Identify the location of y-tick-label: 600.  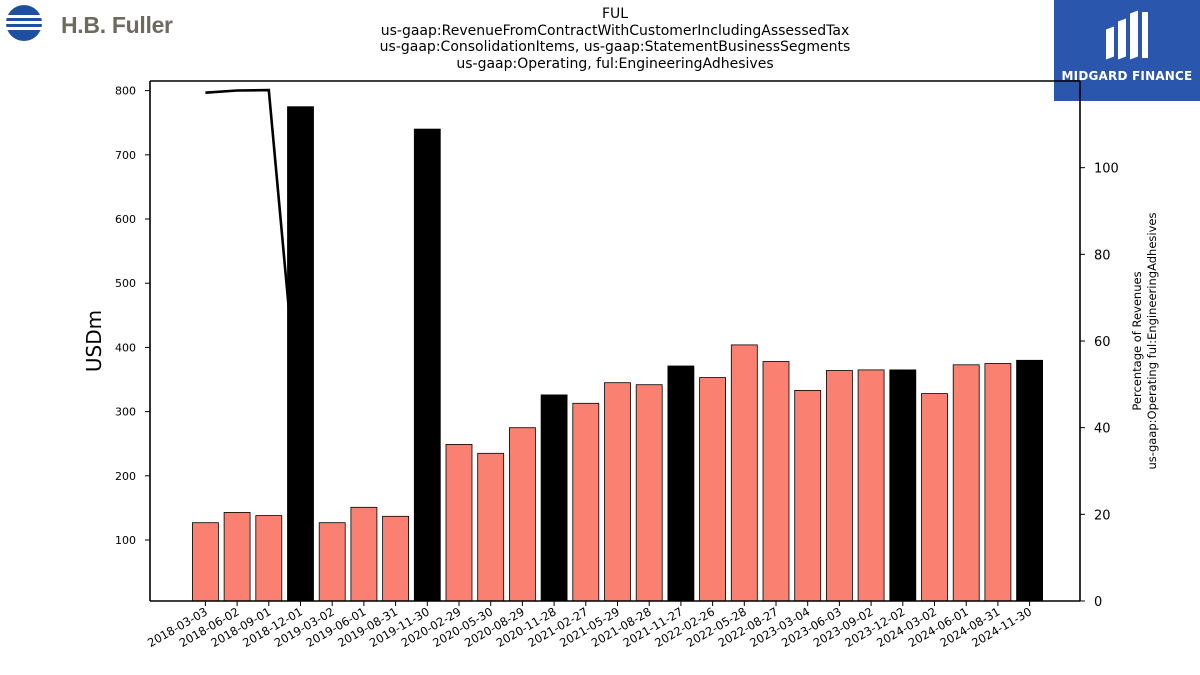
(125, 219).